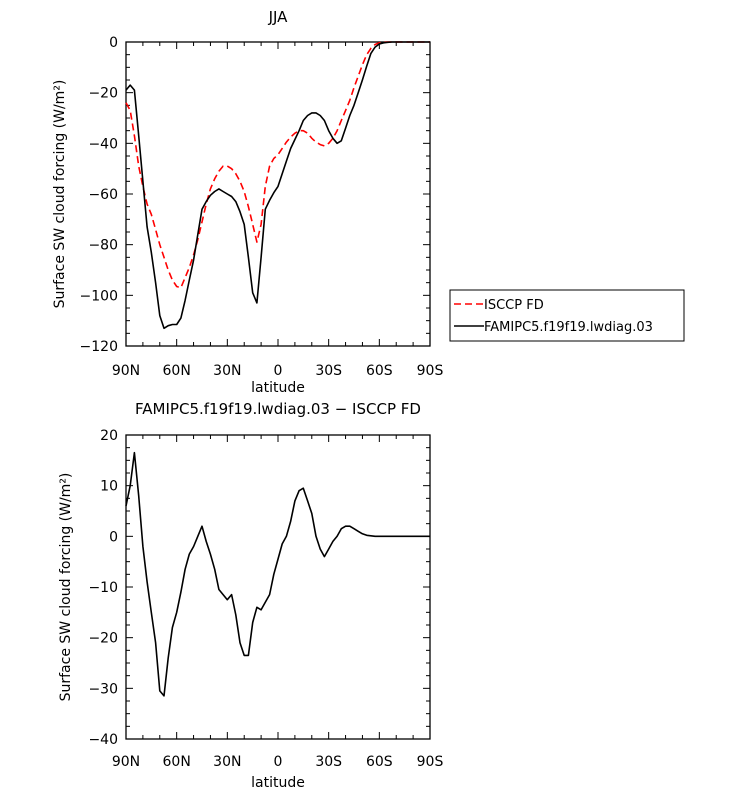 This screenshot has width=733, height=801. I want to click on chart-title: FAMIPC5.f19f19.lwdiag.03 − ISCCP FD, so click(278, 409).